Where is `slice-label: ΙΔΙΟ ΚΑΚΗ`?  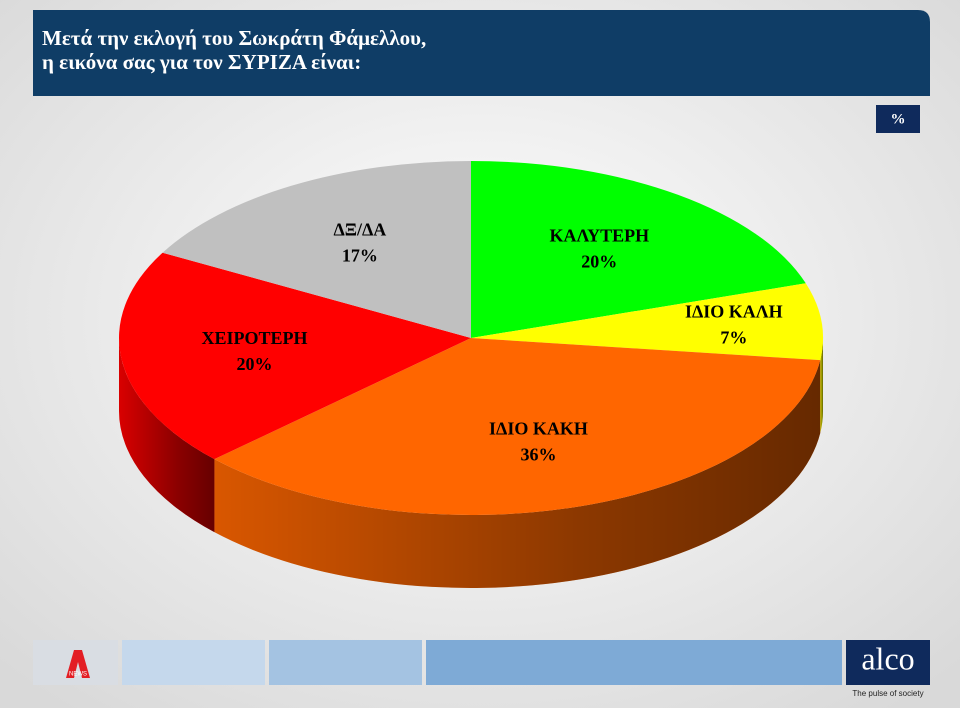 slice-label: ΙΔΙΟ ΚΑΚΗ is located at coordinates (538, 428).